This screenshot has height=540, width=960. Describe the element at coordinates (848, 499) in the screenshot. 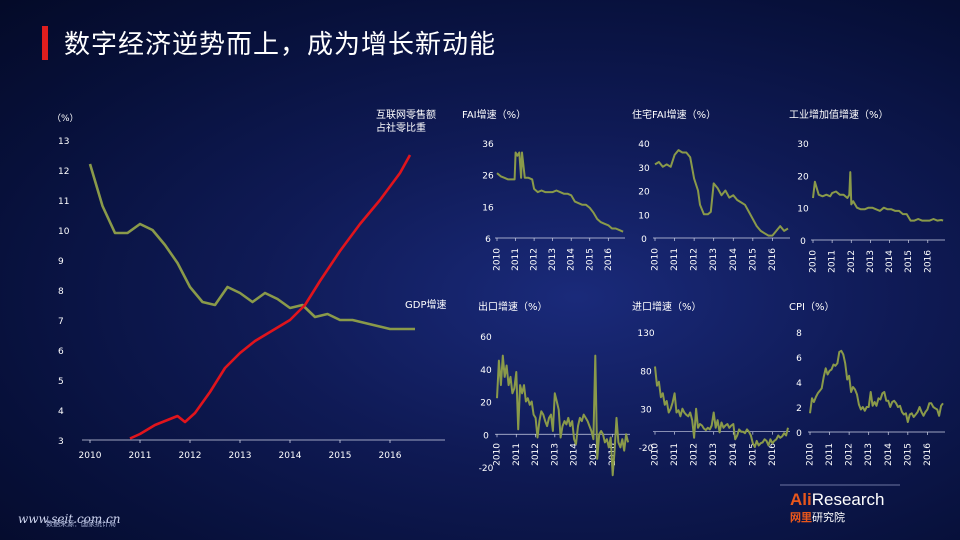

I see `logo-research: Research` at that location.